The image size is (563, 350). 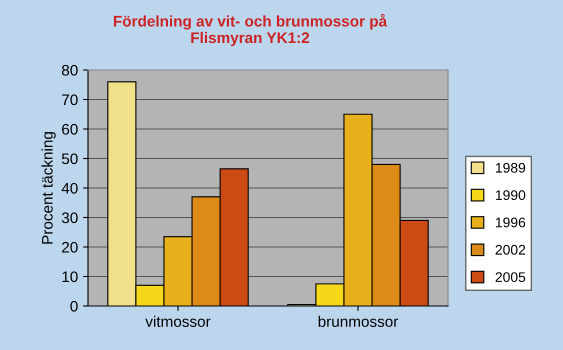 I want to click on y-tick-label: 0, so click(x=74, y=306).